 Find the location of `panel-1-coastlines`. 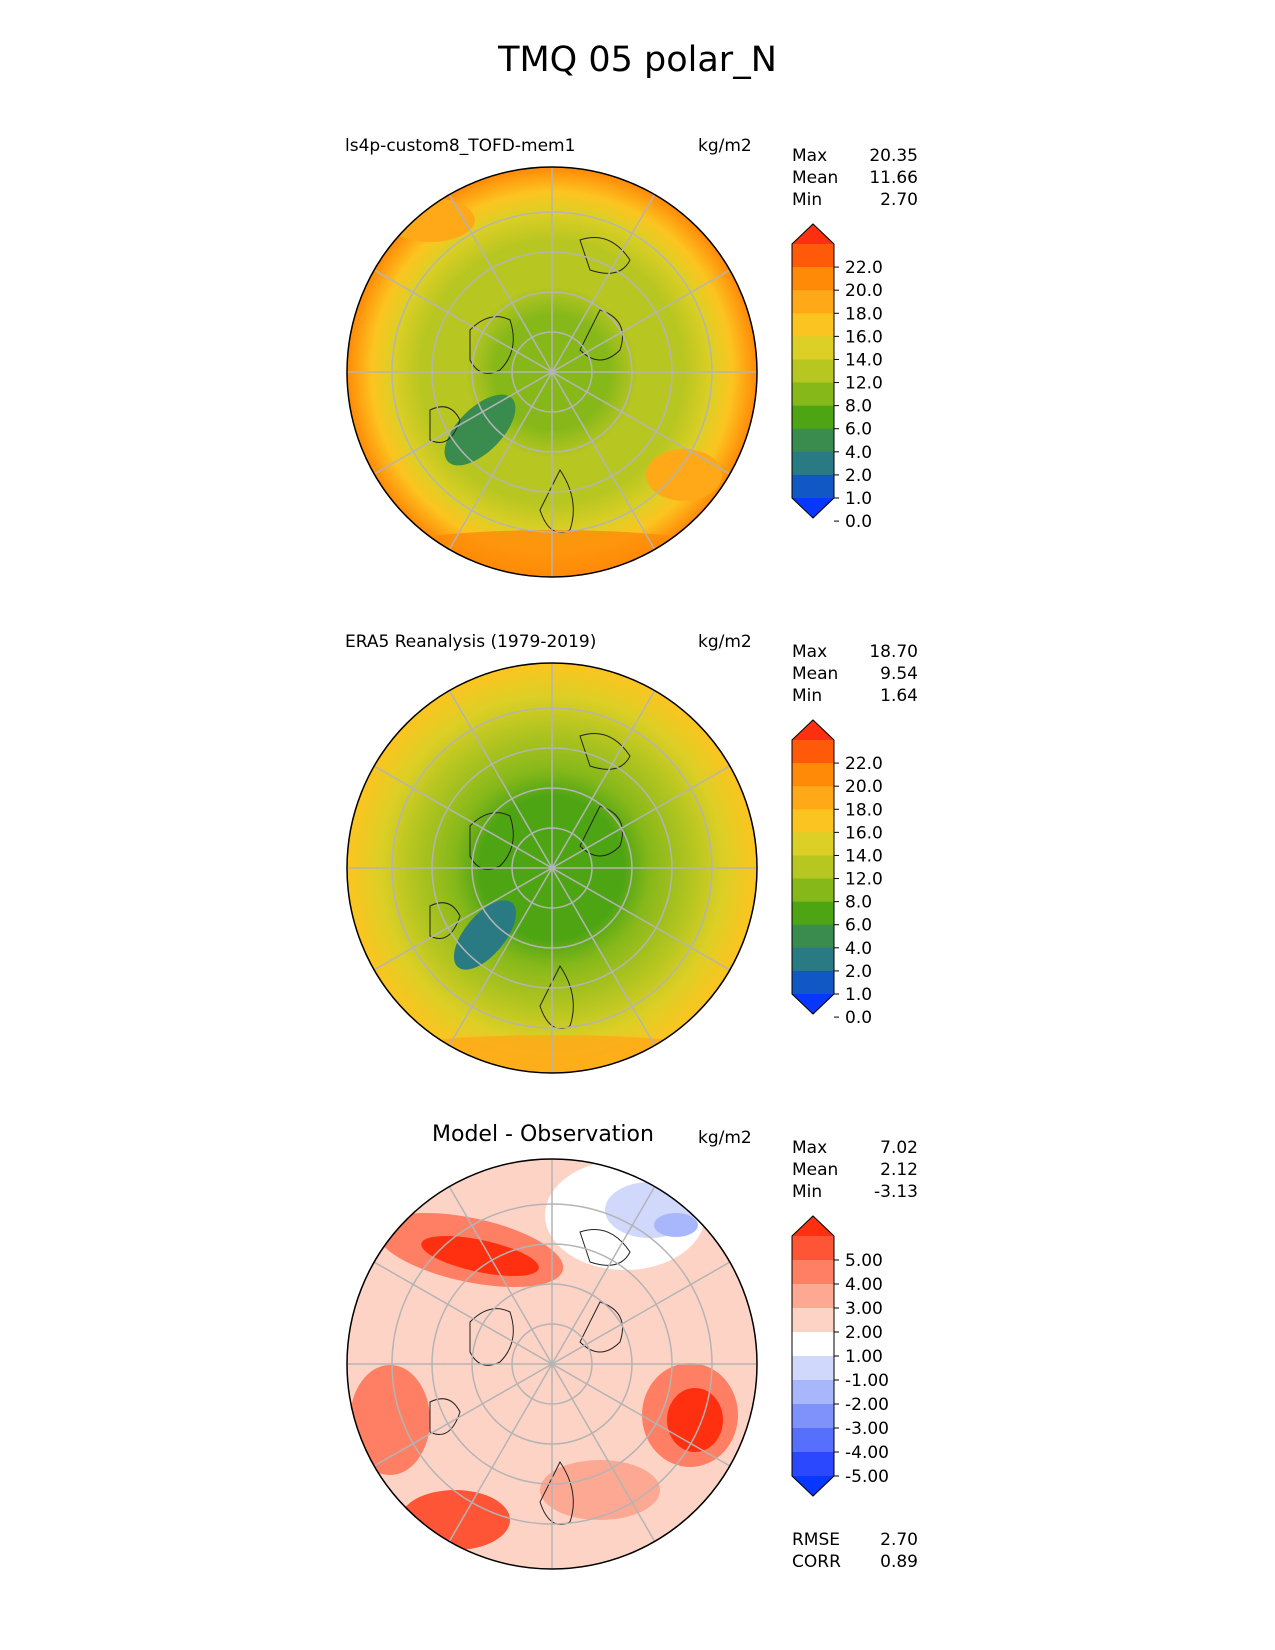

panel-1-coastlines is located at coordinates (530, 385).